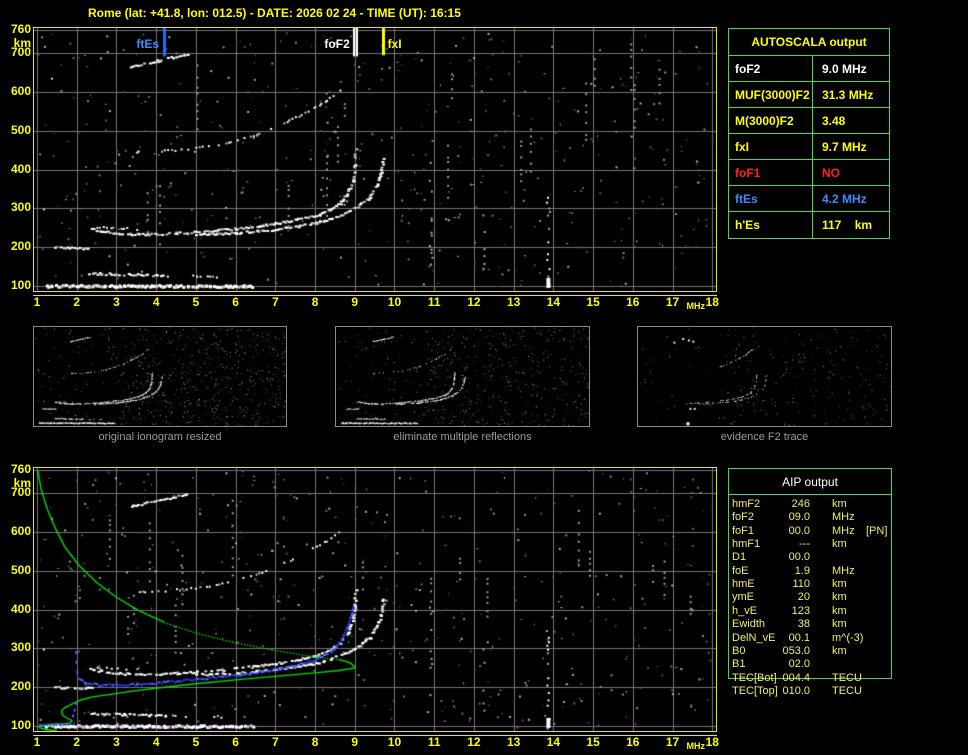  Describe the element at coordinates (813, 664) in the screenshot. I see `aip-row: B1 02.0` at that location.